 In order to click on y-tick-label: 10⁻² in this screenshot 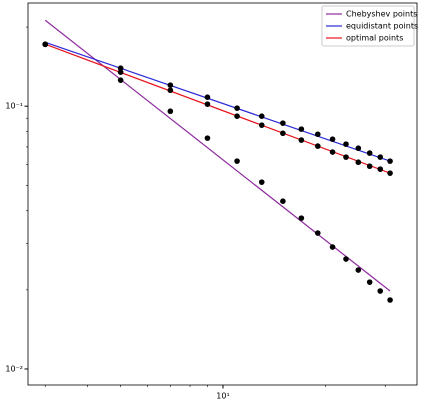, I will do `click(14, 368)`.